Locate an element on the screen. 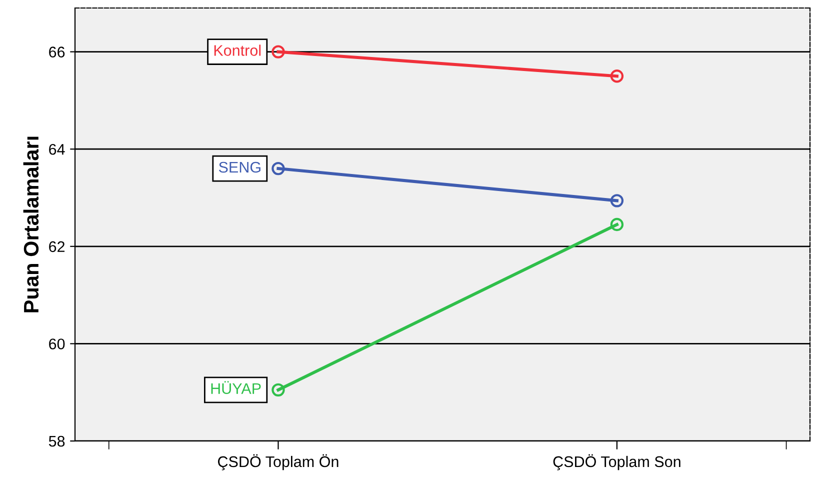 This screenshot has width=813, height=479. y-tick-label: 60 is located at coordinates (57, 344).